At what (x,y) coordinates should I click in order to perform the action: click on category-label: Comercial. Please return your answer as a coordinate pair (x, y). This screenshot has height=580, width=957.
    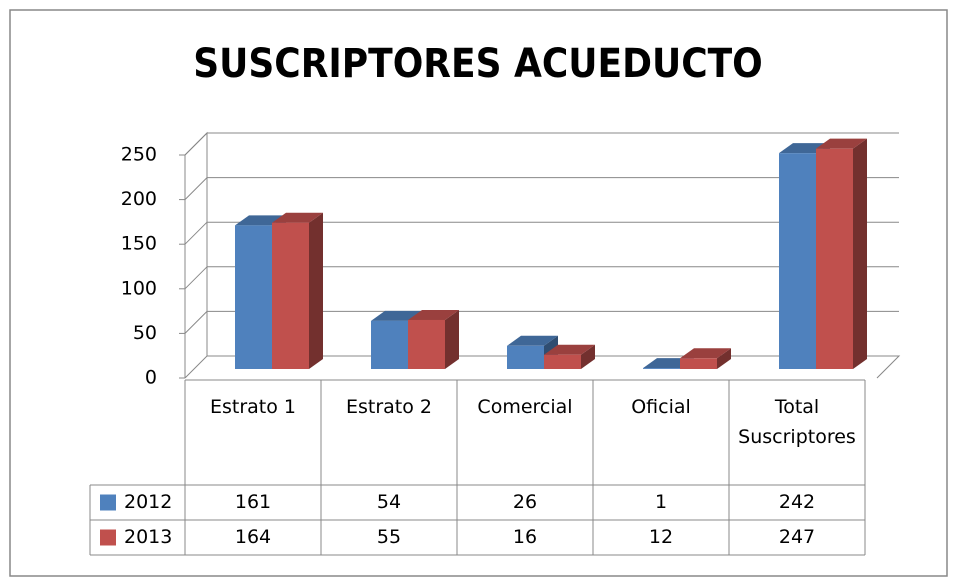
    Looking at the image, I should click on (525, 407).